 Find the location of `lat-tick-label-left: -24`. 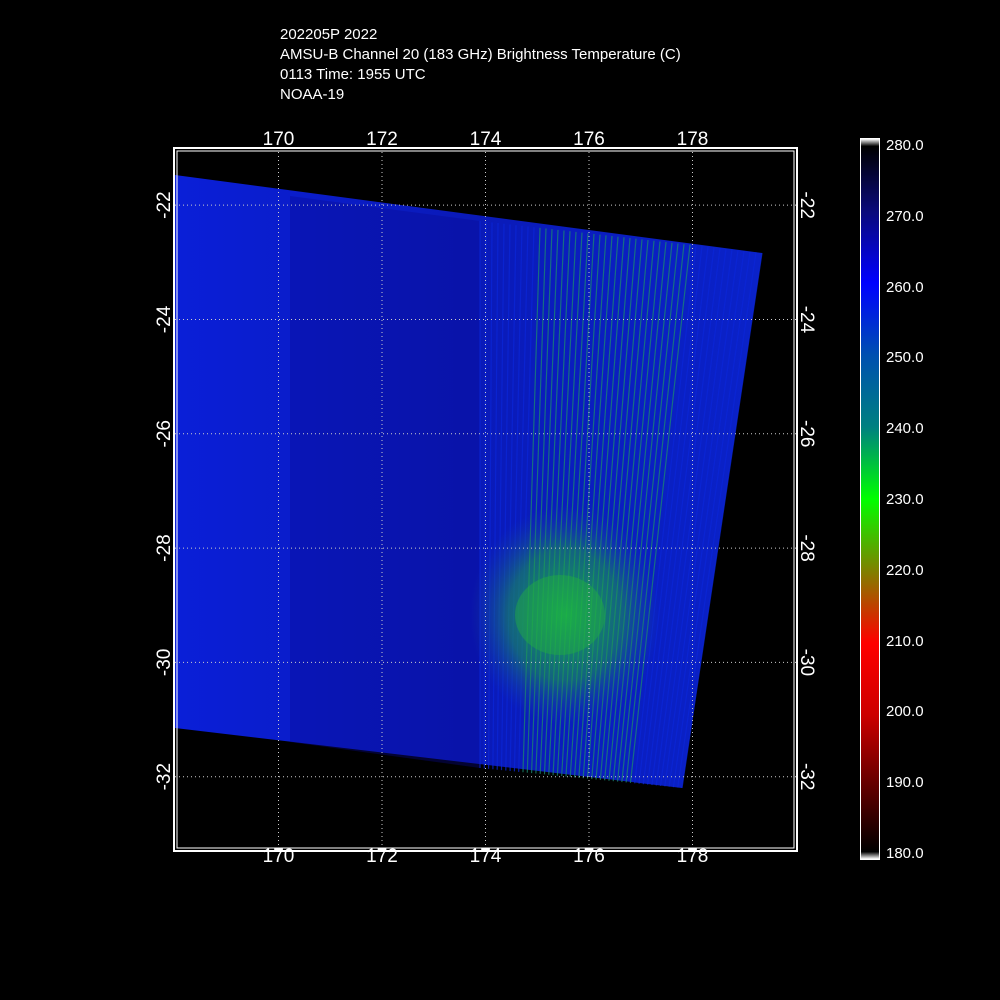

lat-tick-label-left: -24 is located at coordinates (164, 319).